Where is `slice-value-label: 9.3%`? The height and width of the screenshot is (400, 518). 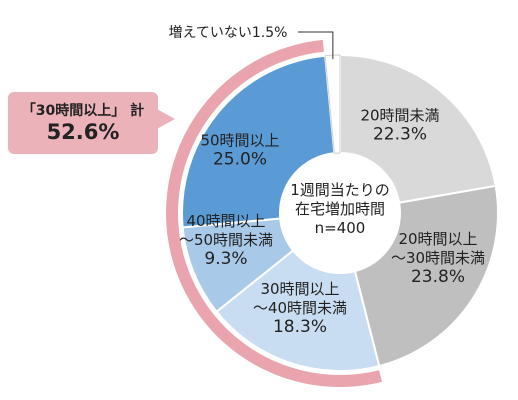 slice-value-label: 9.3% is located at coordinates (225, 259).